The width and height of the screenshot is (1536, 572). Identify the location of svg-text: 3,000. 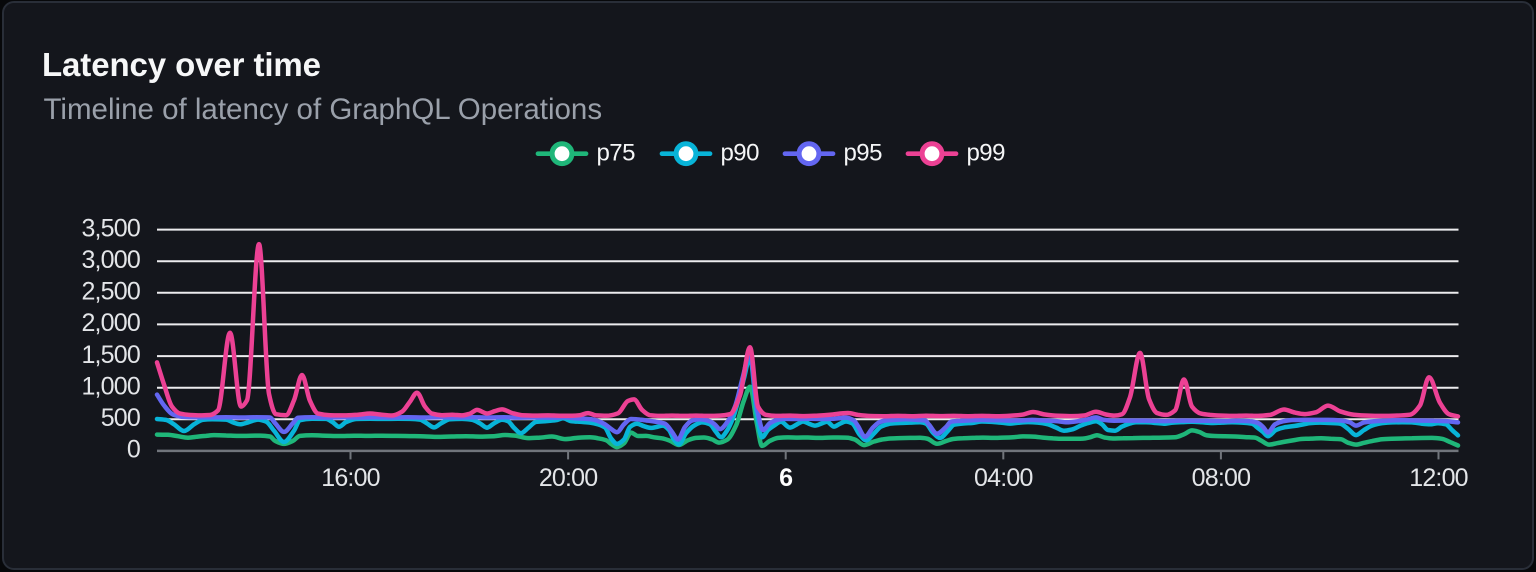
(110, 260).